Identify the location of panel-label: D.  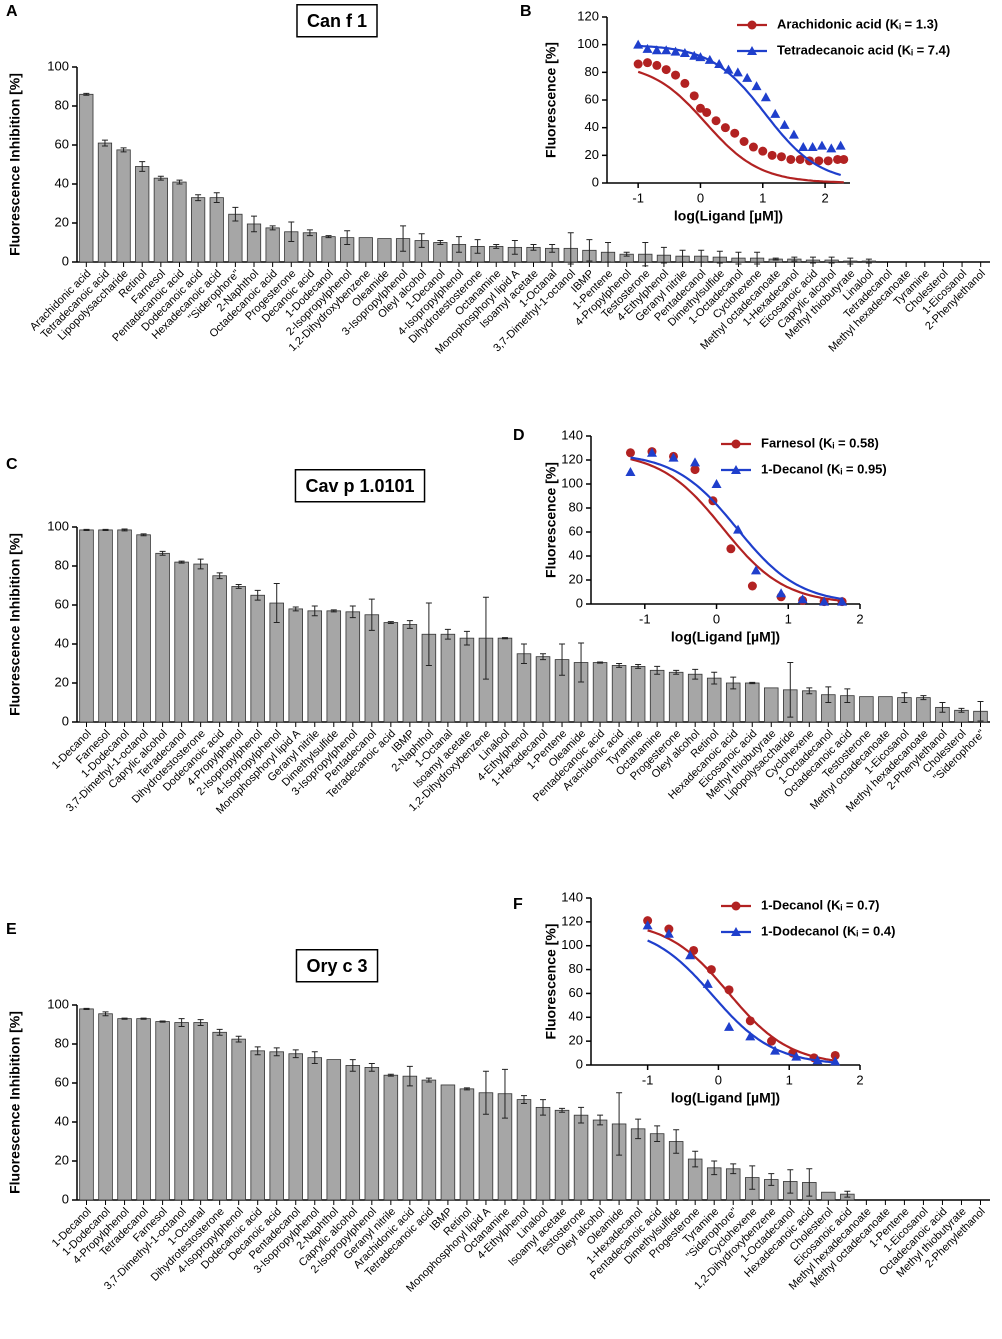
(519, 435).